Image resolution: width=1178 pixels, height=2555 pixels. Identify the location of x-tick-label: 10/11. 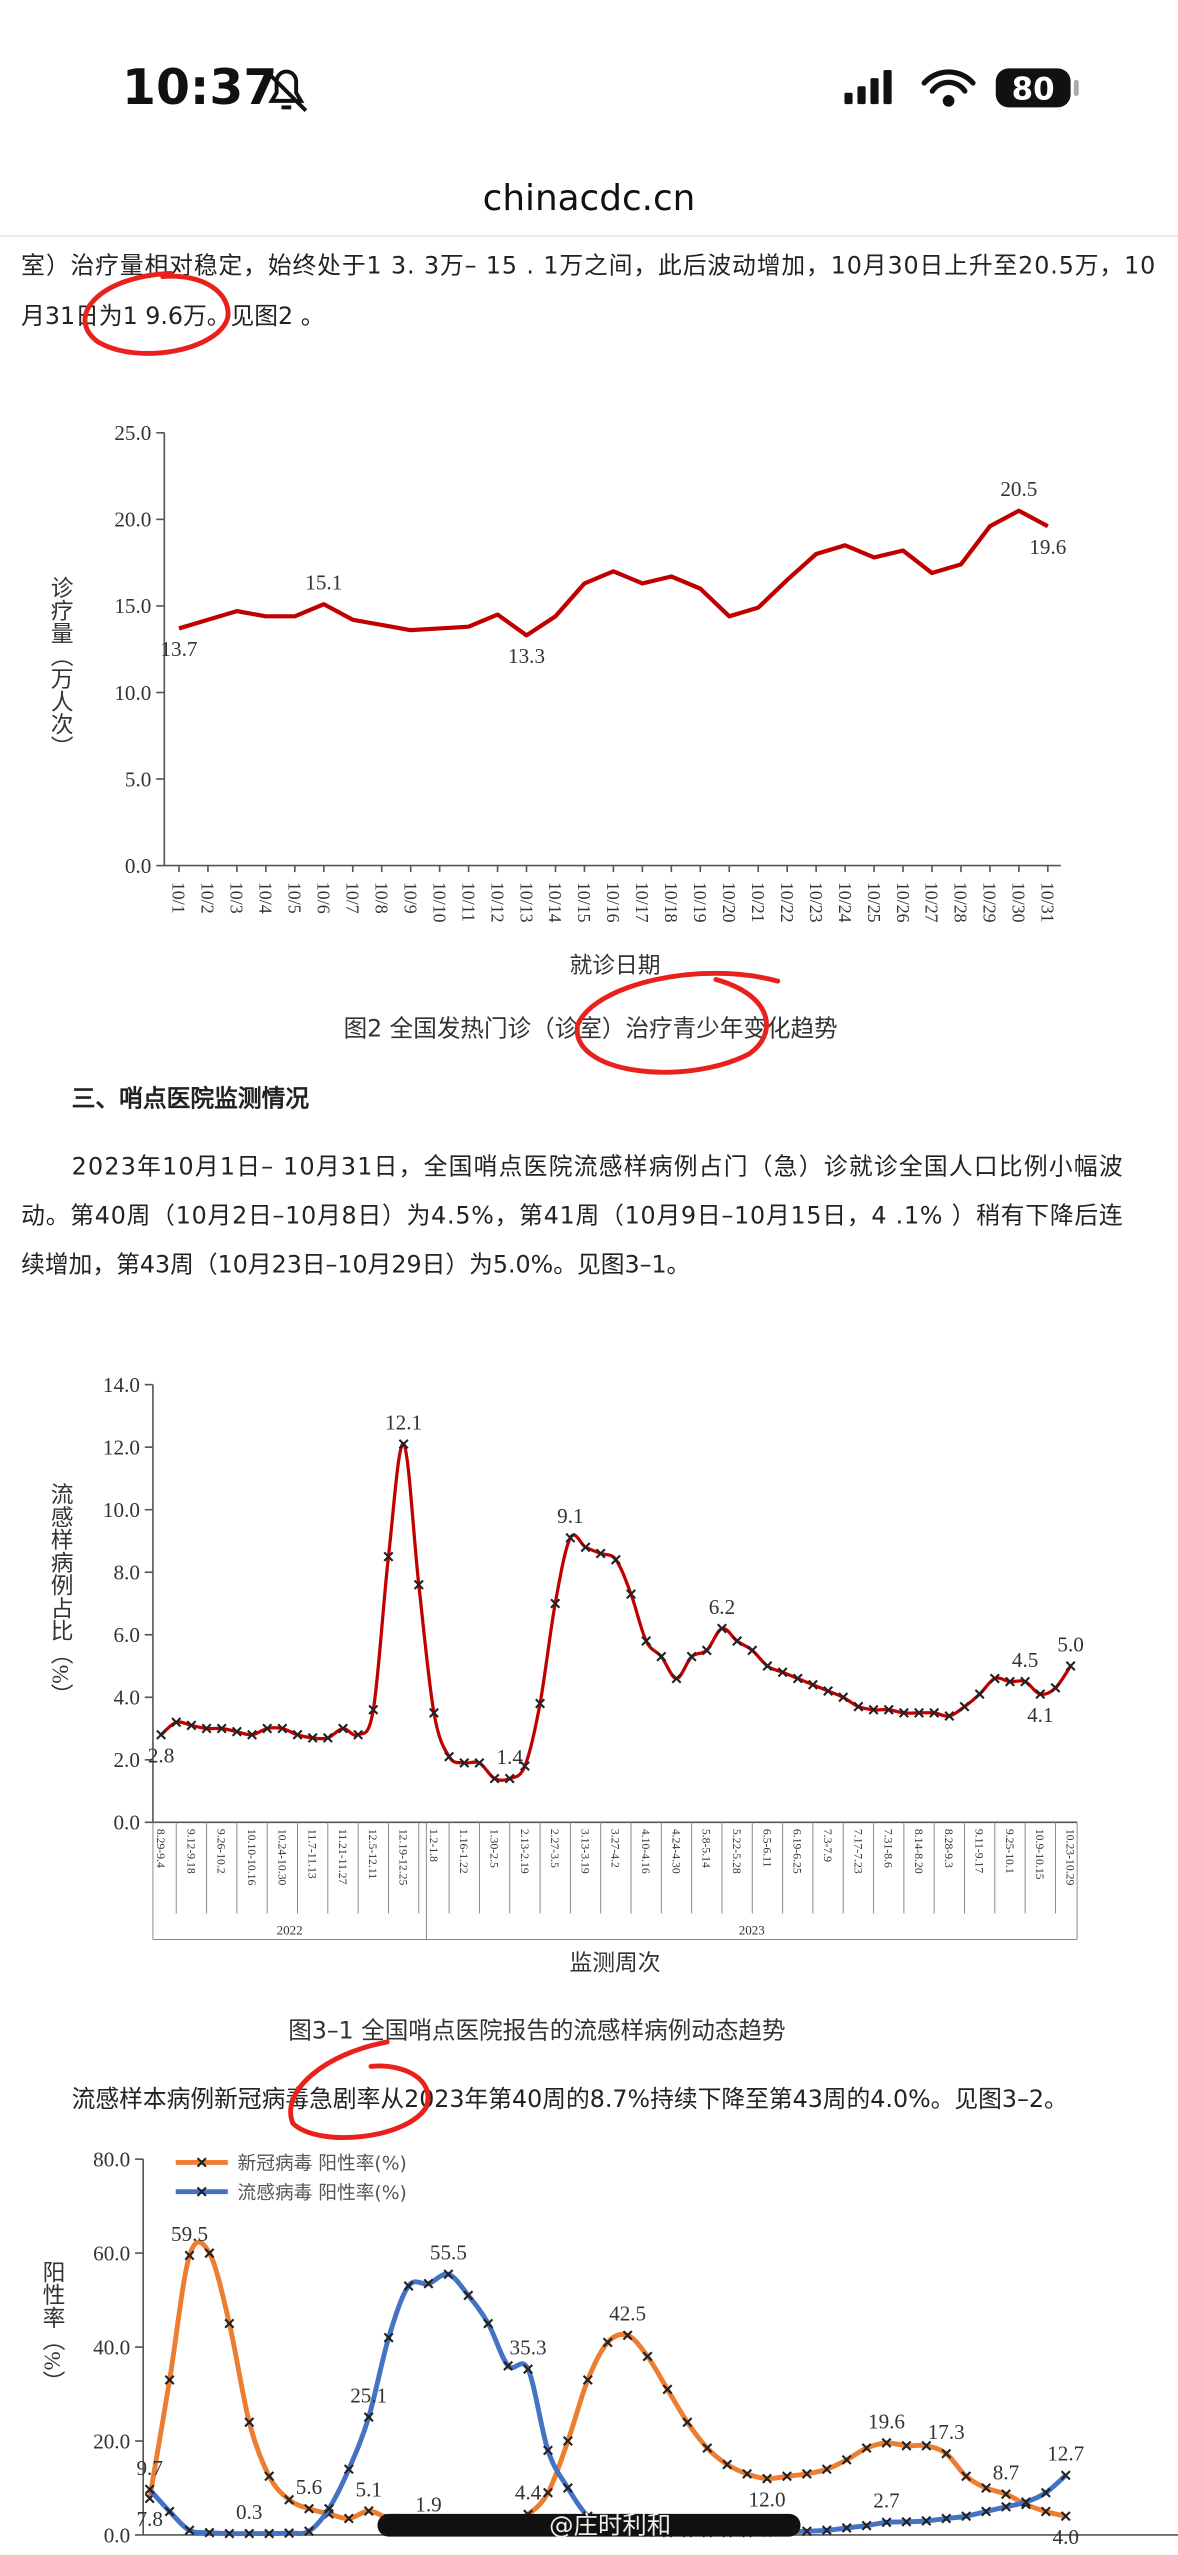
(468, 902).